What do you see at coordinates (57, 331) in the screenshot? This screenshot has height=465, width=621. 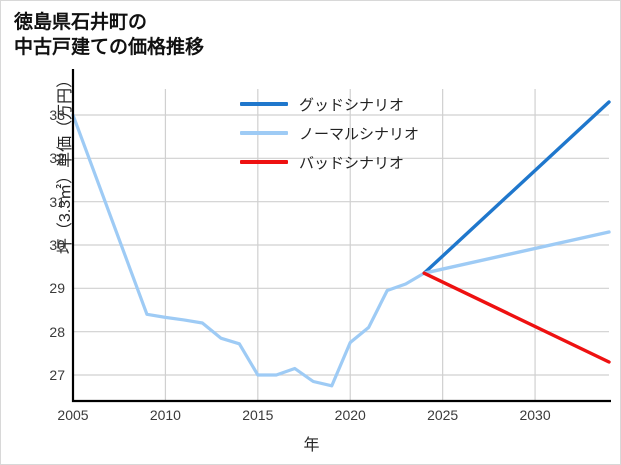 I see `y-tick-label: 28` at bounding box center [57, 331].